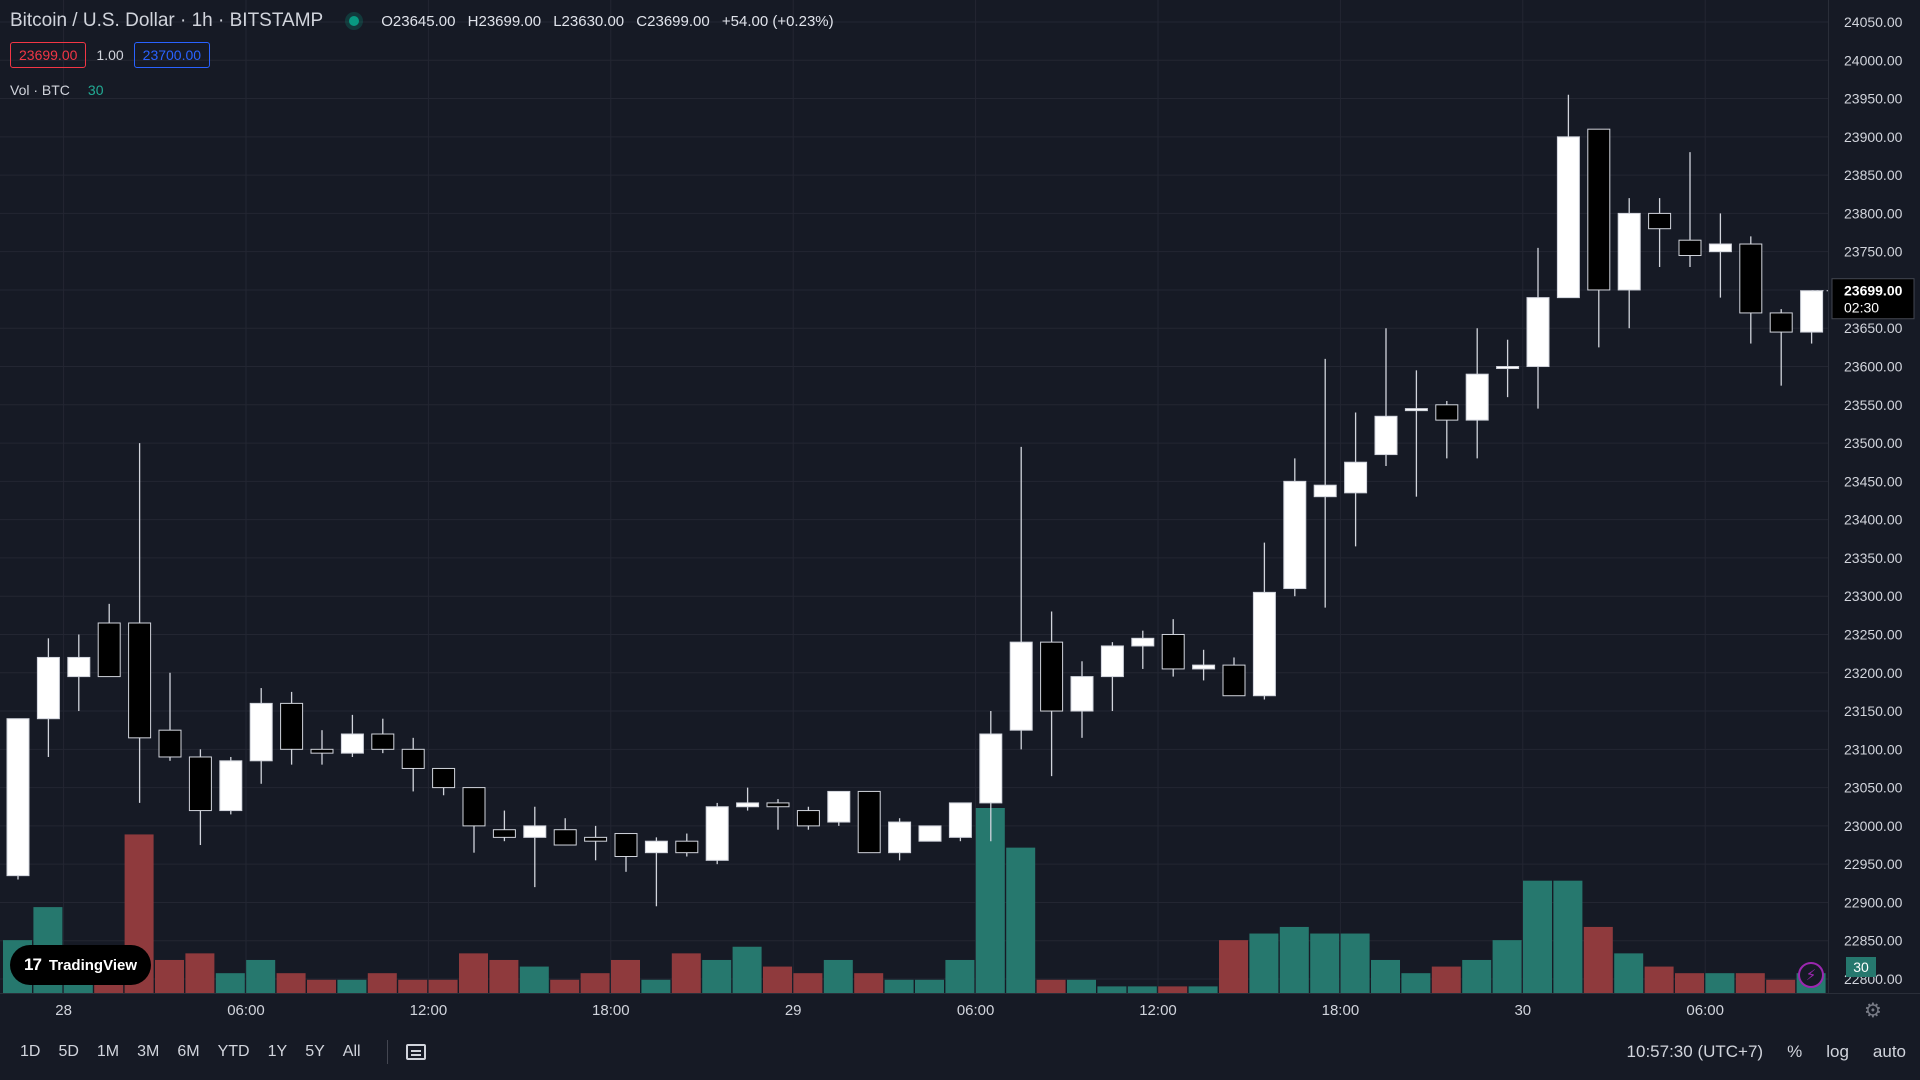  What do you see at coordinates (81, 965) in the screenshot?
I see `tradingview-logo: 17 TradingView` at bounding box center [81, 965].